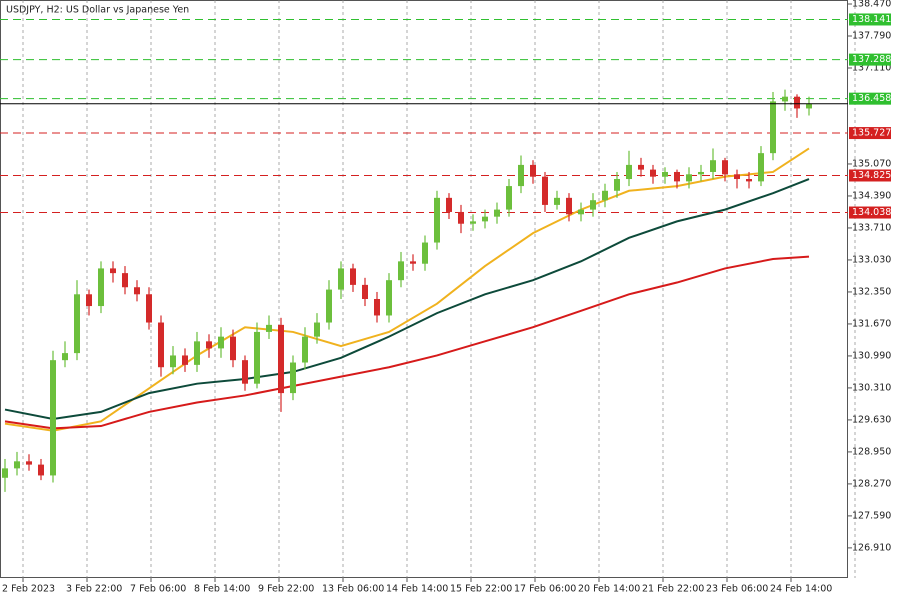 This screenshot has height=600, width=900. What do you see at coordinates (871, 19) in the screenshot?
I see `level-label: 138.141` at bounding box center [871, 19].